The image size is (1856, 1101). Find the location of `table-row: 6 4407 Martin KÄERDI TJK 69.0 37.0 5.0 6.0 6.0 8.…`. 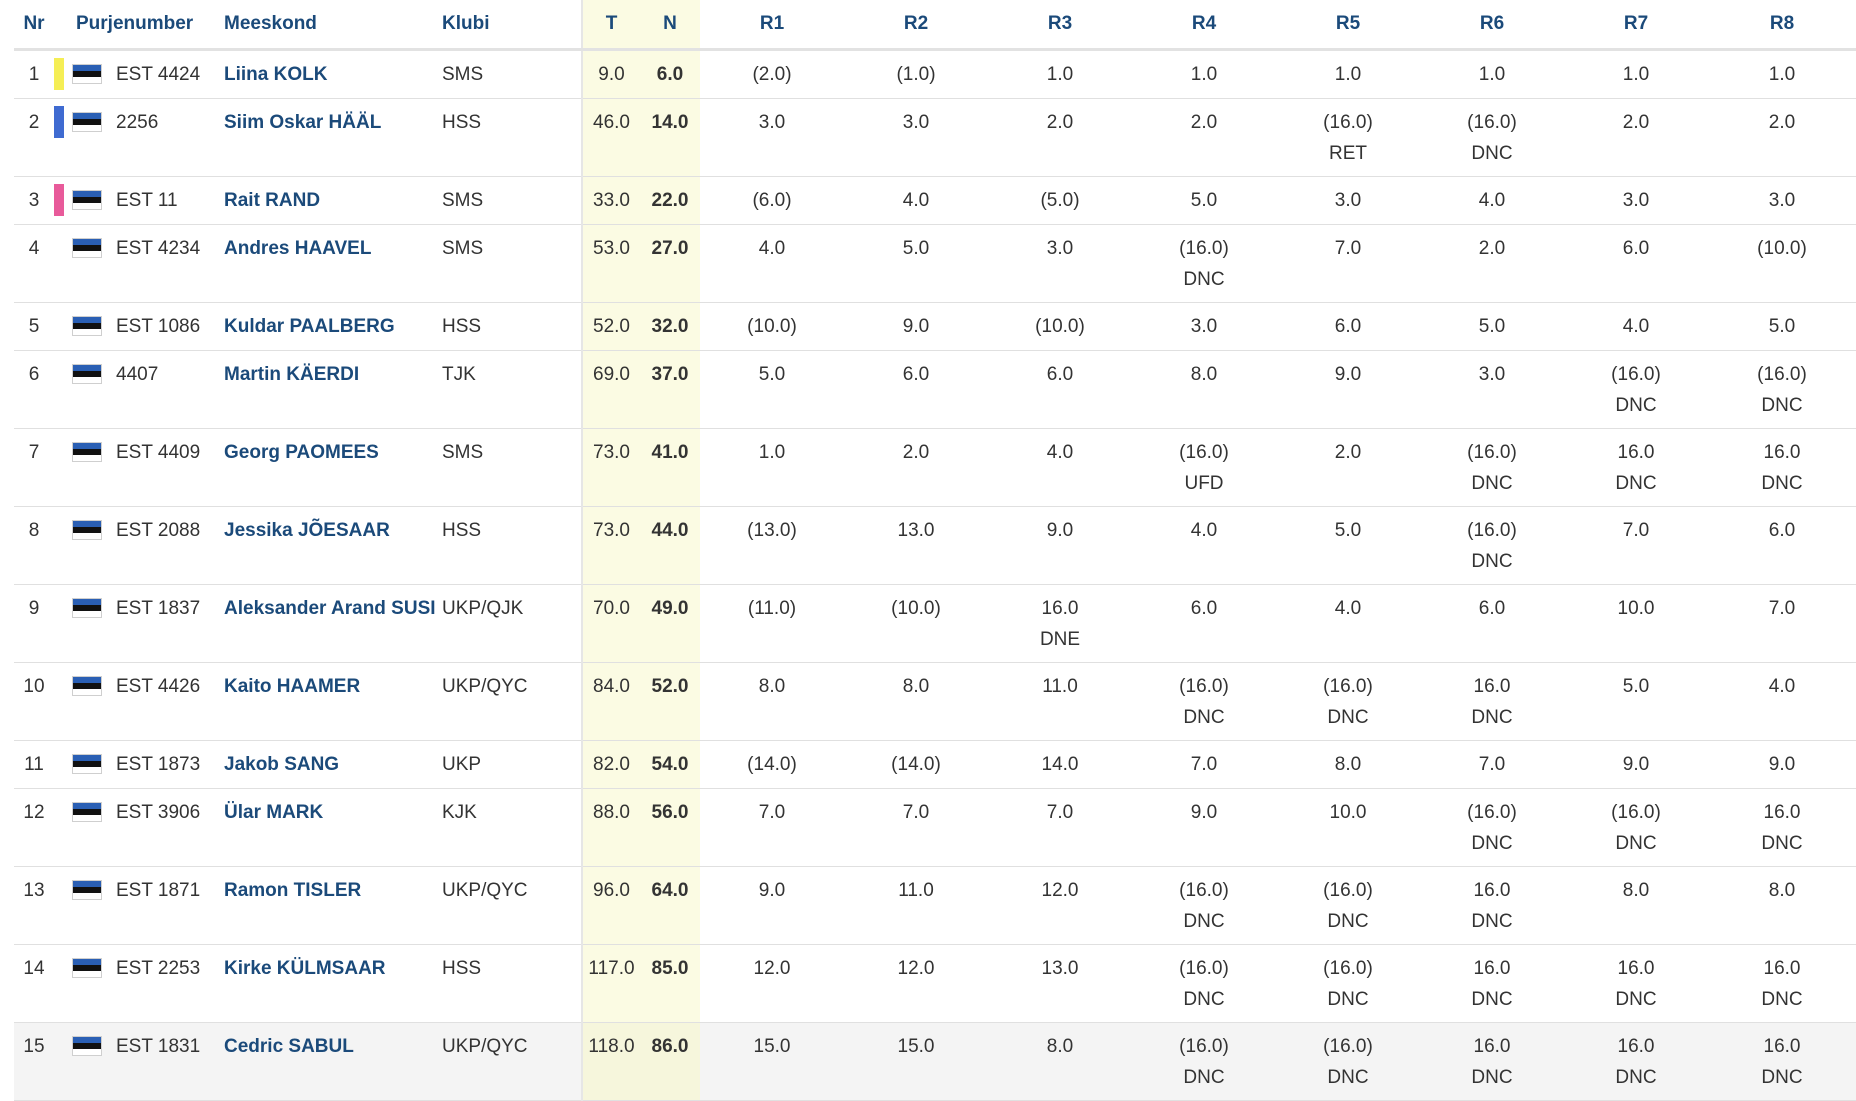

table-row: 6 4407 Martin KÄERDI TJK 69.0 37.0 5.0 6.0 6.0 8.… is located at coordinates (935, 389).